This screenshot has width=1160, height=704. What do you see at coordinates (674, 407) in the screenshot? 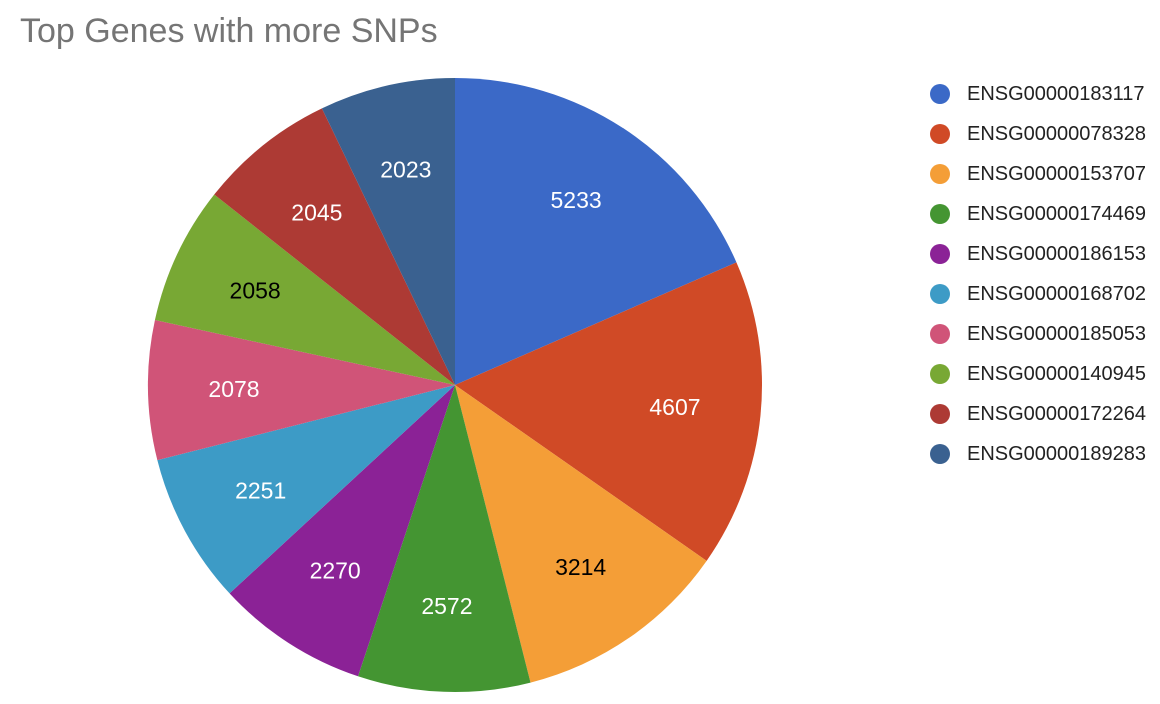
I see `slice-value-label: 4607` at bounding box center [674, 407].